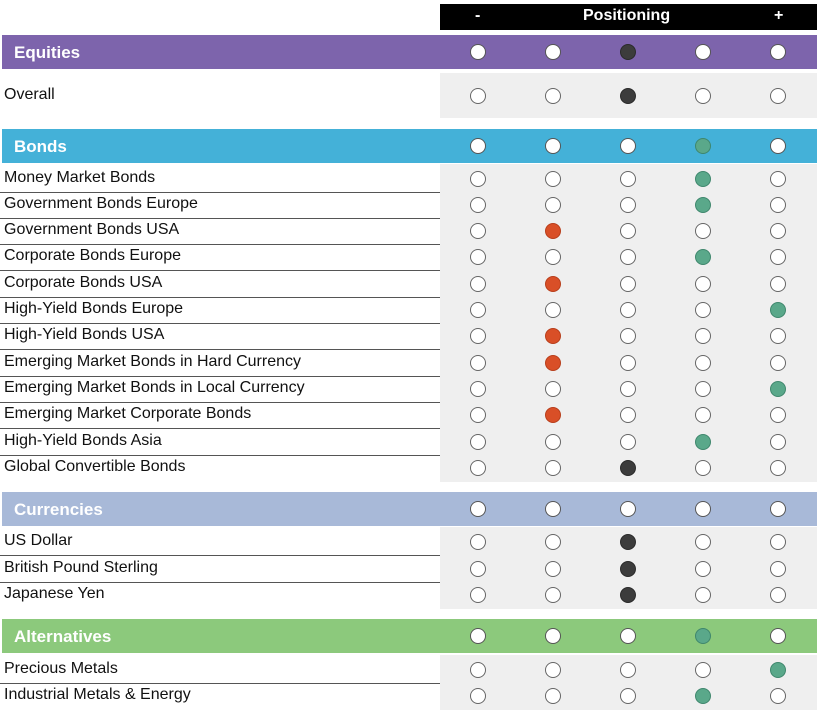  I want to click on section-band: Alternatives, so click(409, 636).